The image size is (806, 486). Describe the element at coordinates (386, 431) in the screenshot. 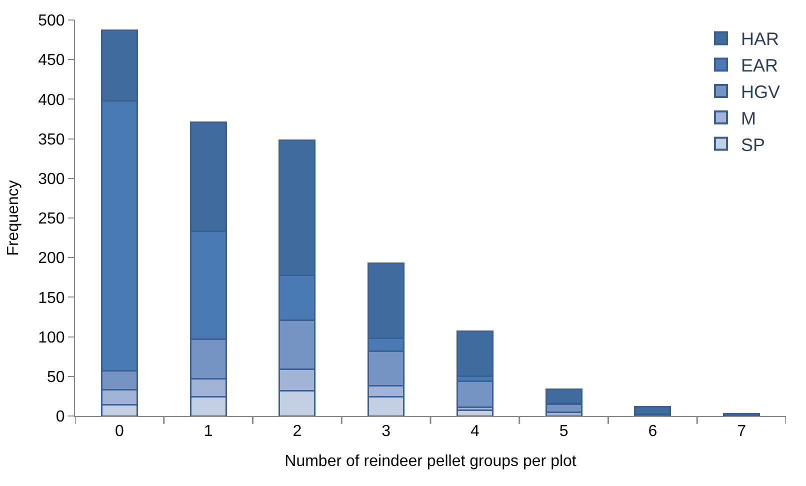

I see `x-tick-label: 3` at that location.